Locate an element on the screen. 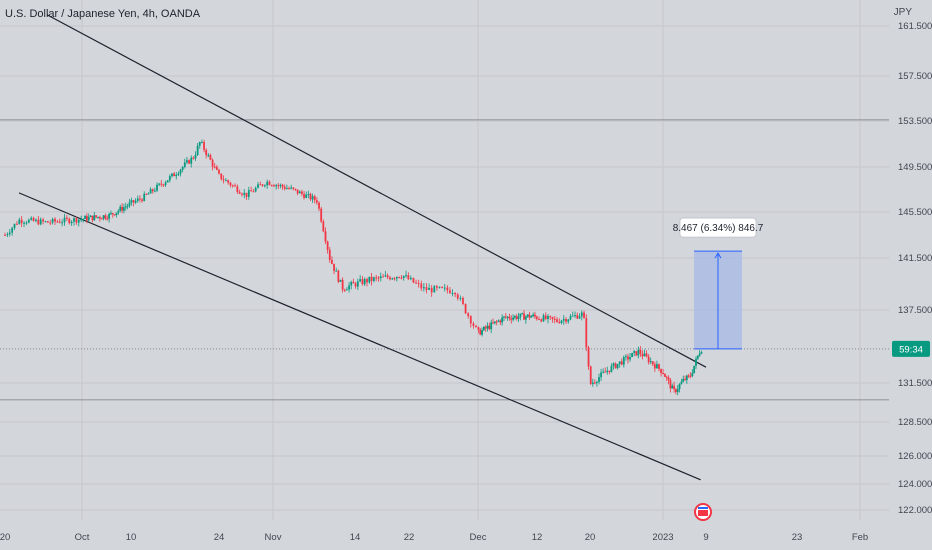 This screenshot has width=932, height=550. time-tick-label: Nov is located at coordinates (273, 537).